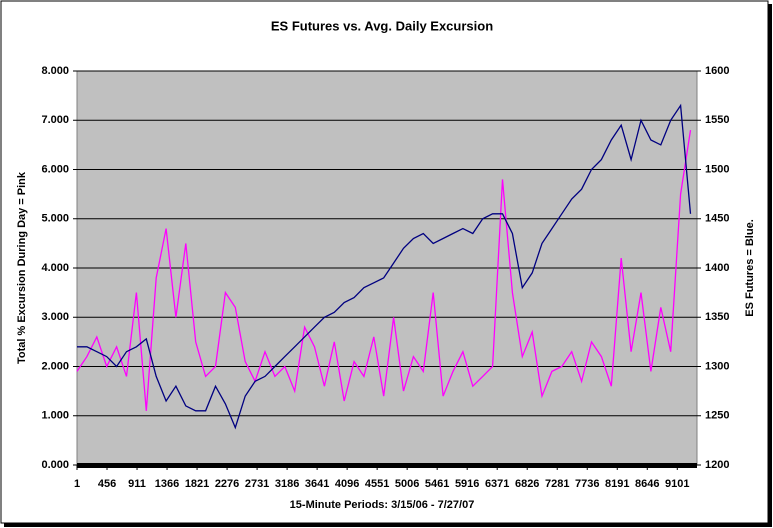 The height and width of the screenshot is (528, 773). Describe the element at coordinates (55, 366) in the screenshot. I see `y-tick-label: 2.000` at that location.